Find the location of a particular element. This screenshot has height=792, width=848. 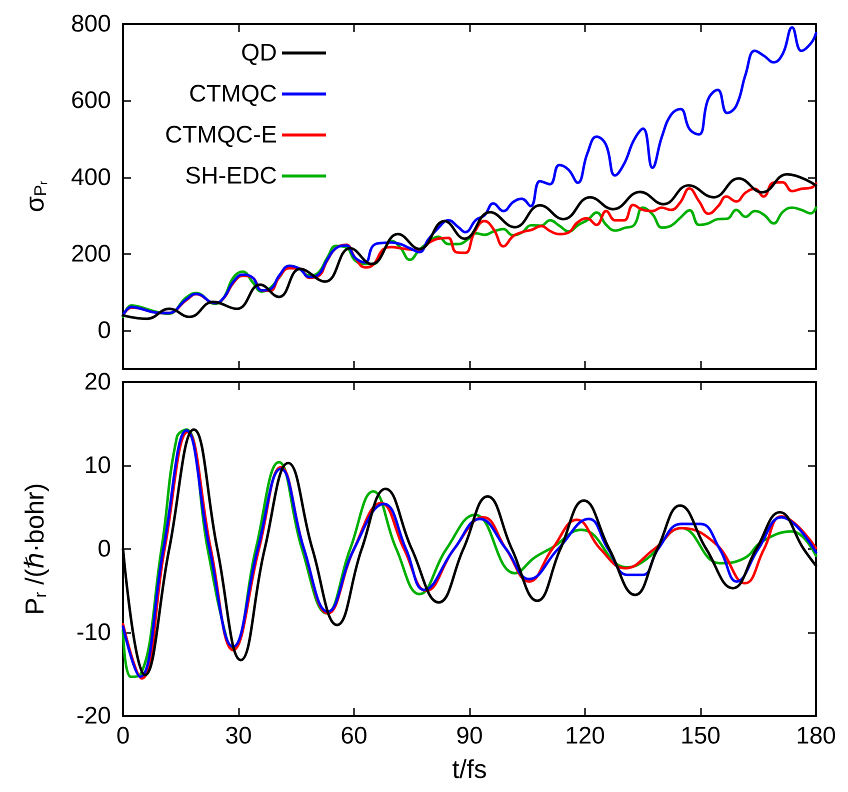

x-tick-label: 180 is located at coordinates (816, 736).